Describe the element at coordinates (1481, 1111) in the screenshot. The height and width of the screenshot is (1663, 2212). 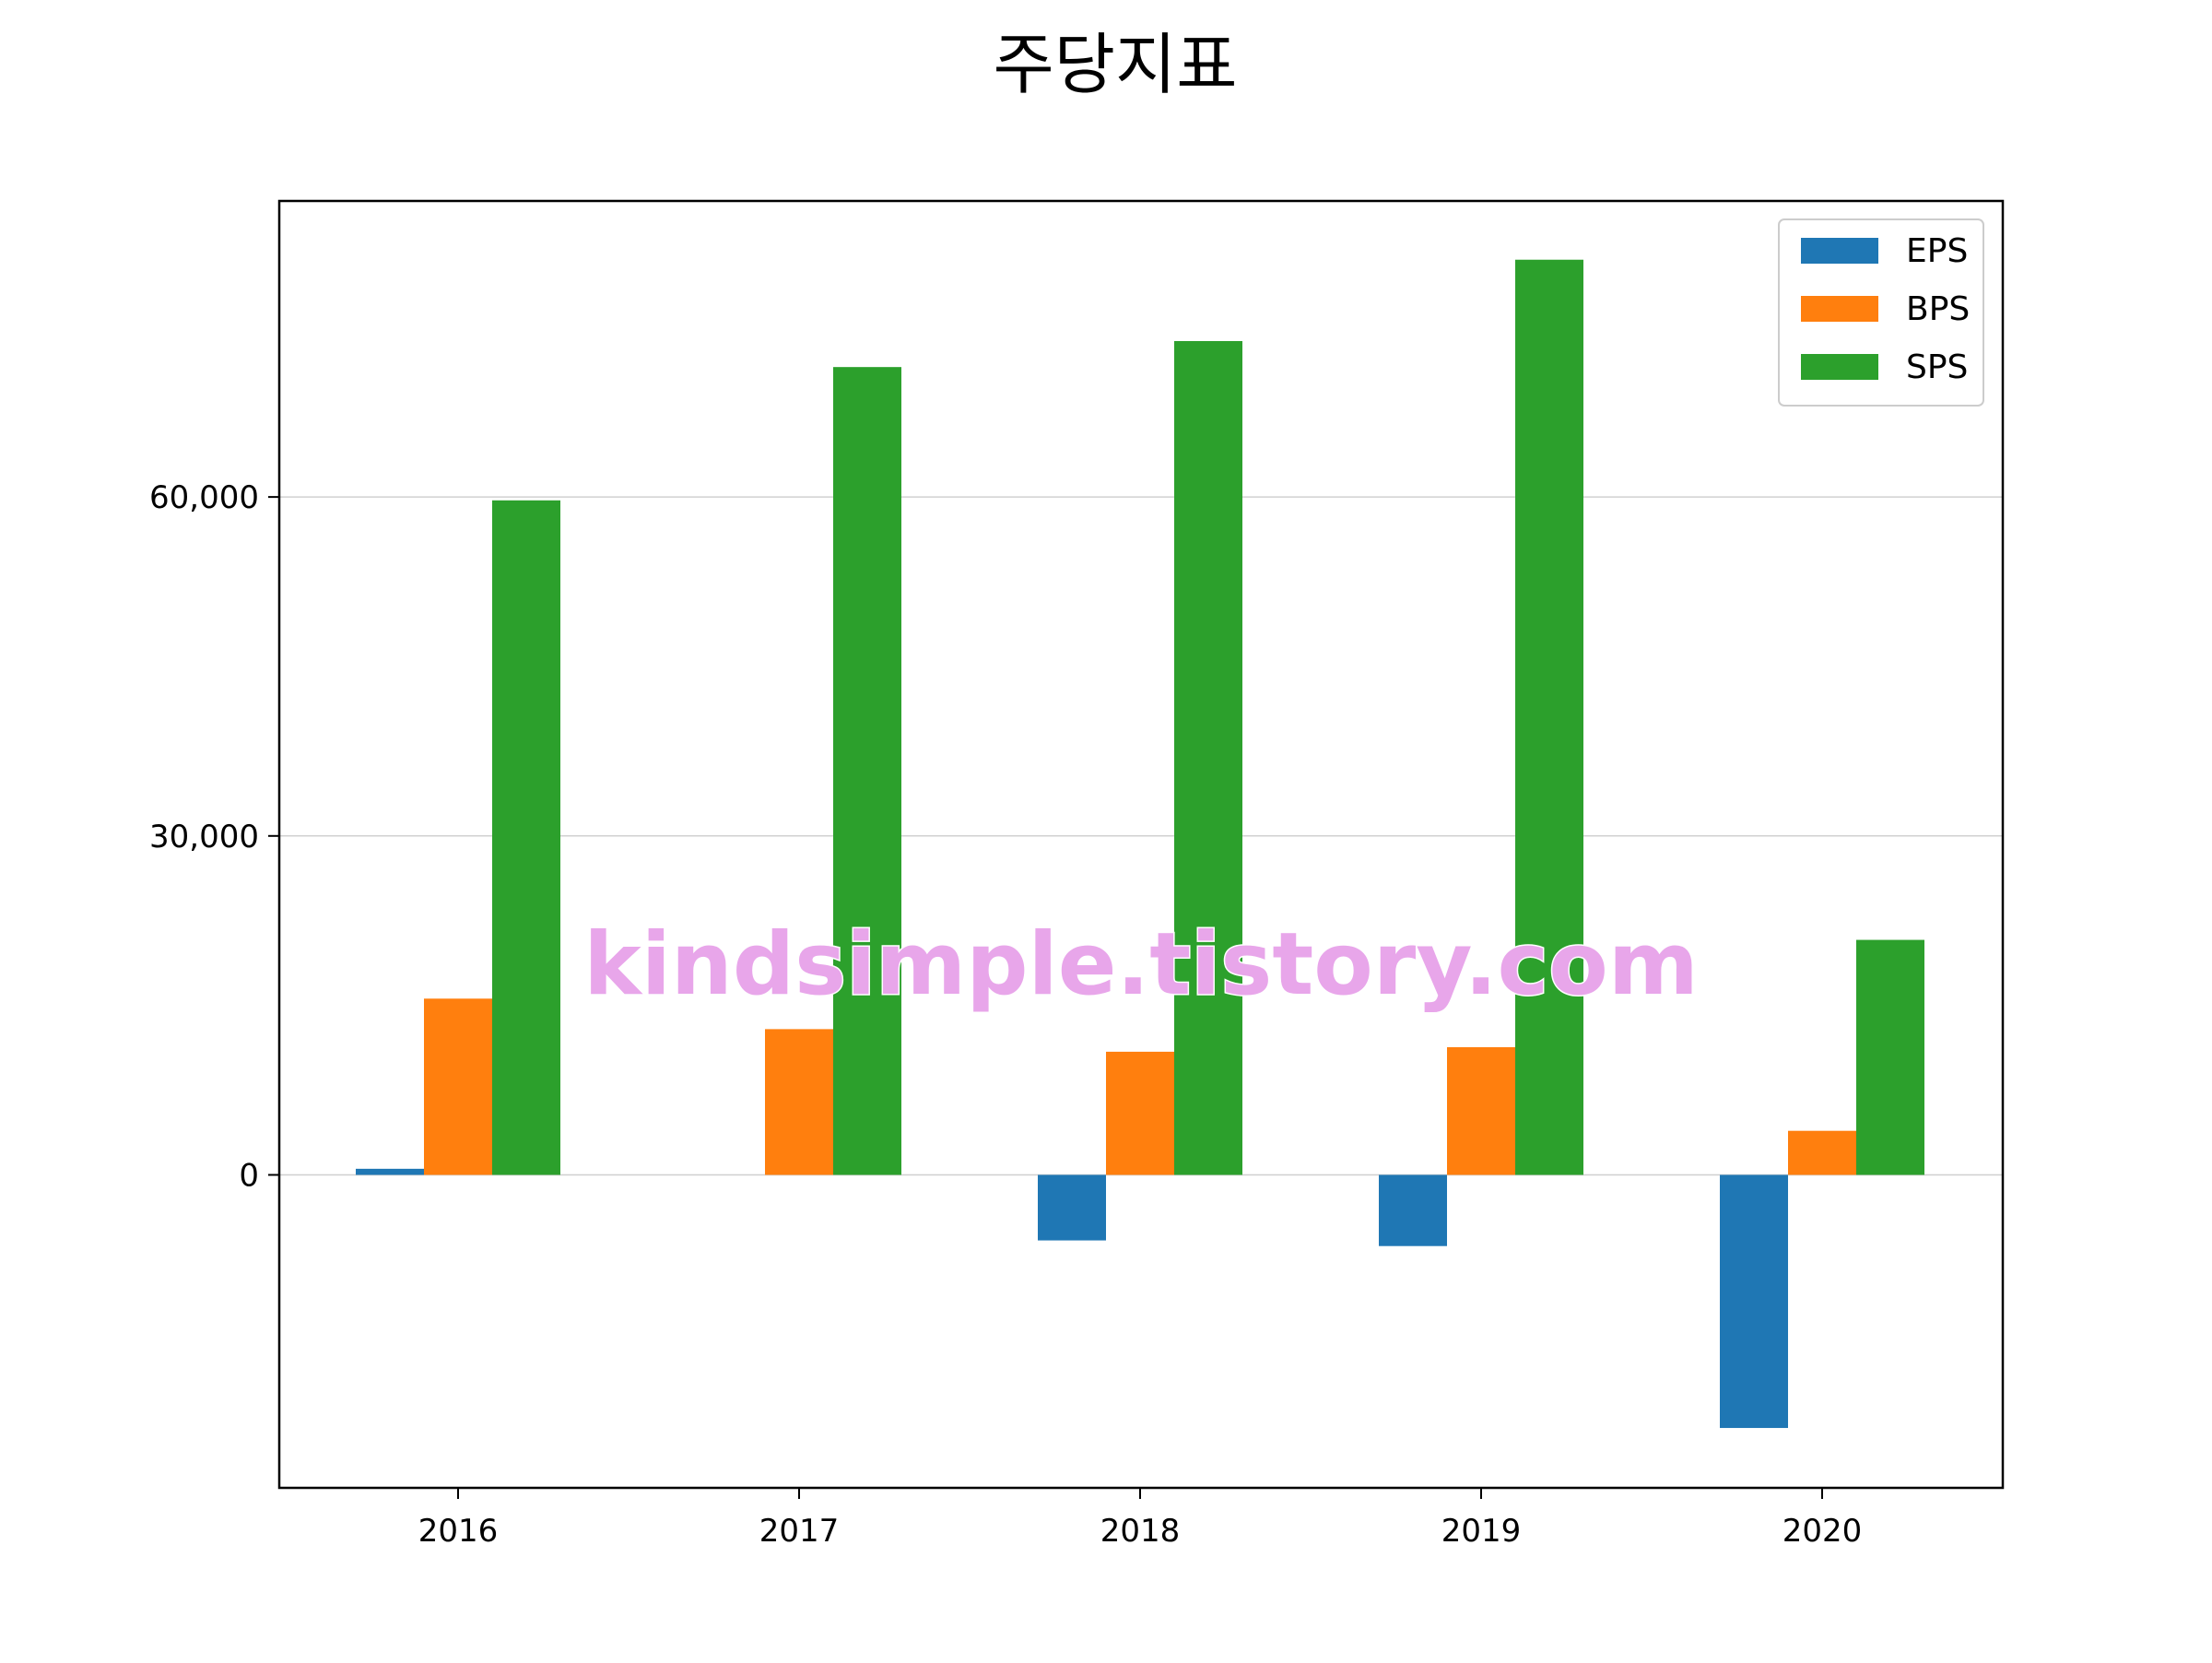
I see `bar-bps-2019` at that location.